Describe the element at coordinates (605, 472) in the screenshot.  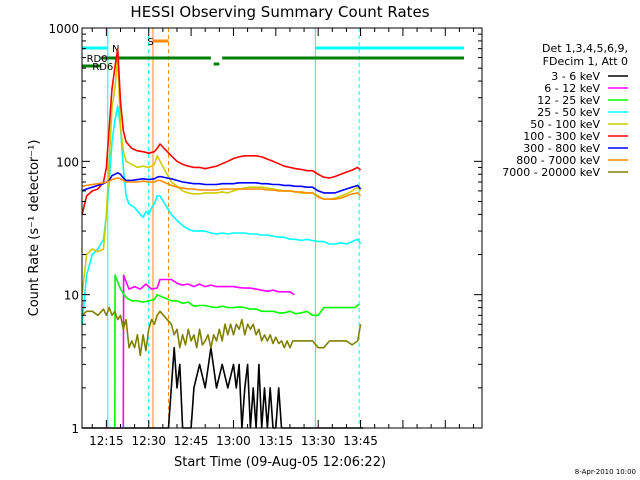
I see `timestamp: 8-Apr-2010 10:00` at that location.